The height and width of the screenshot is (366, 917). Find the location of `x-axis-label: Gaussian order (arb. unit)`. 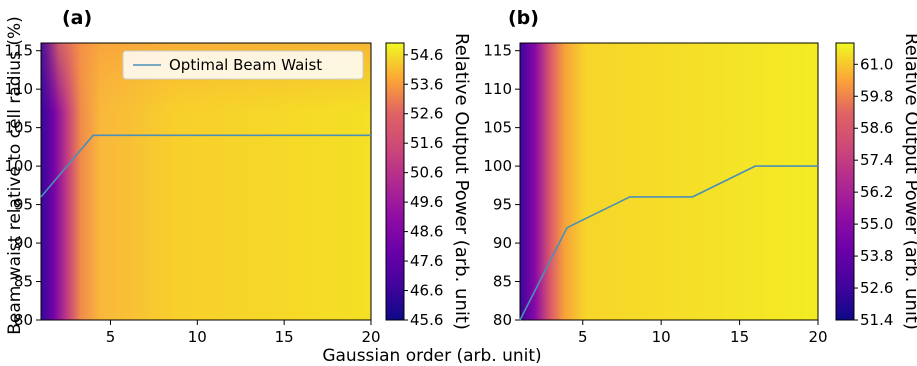

x-axis-label: Gaussian order (arb. unit) is located at coordinates (431, 356).